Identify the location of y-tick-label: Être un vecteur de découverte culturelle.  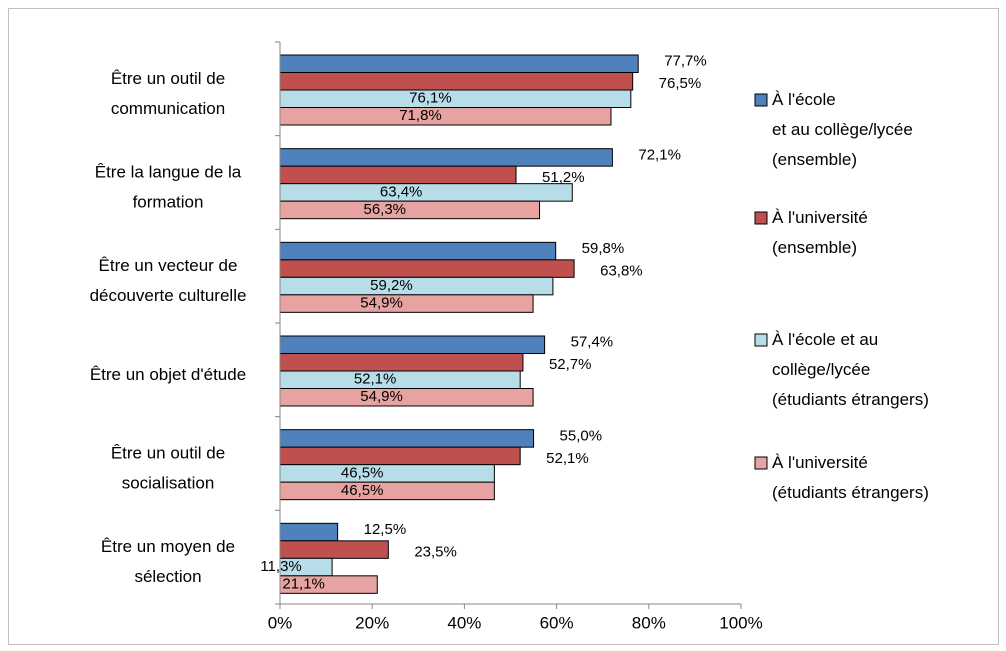
(168, 281).